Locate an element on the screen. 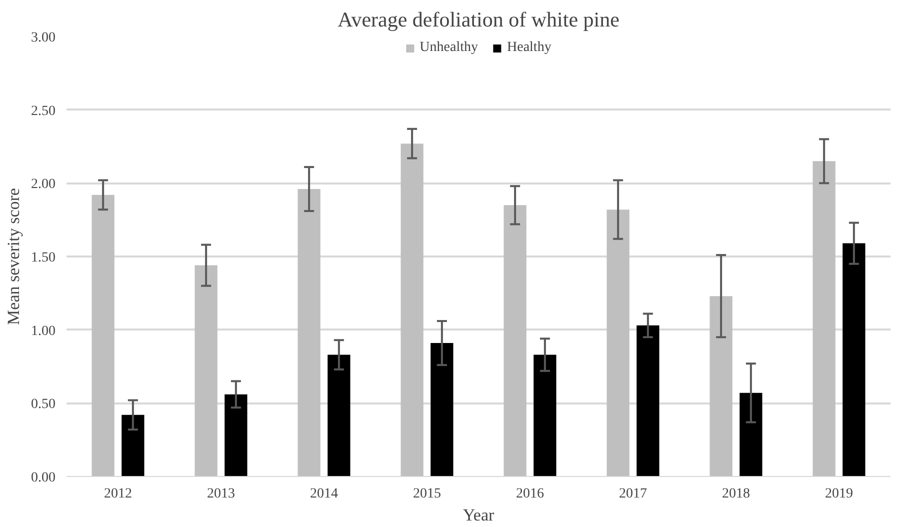 This screenshot has width=910, height=527. y-tick-label: 0.00 is located at coordinates (43, 478).